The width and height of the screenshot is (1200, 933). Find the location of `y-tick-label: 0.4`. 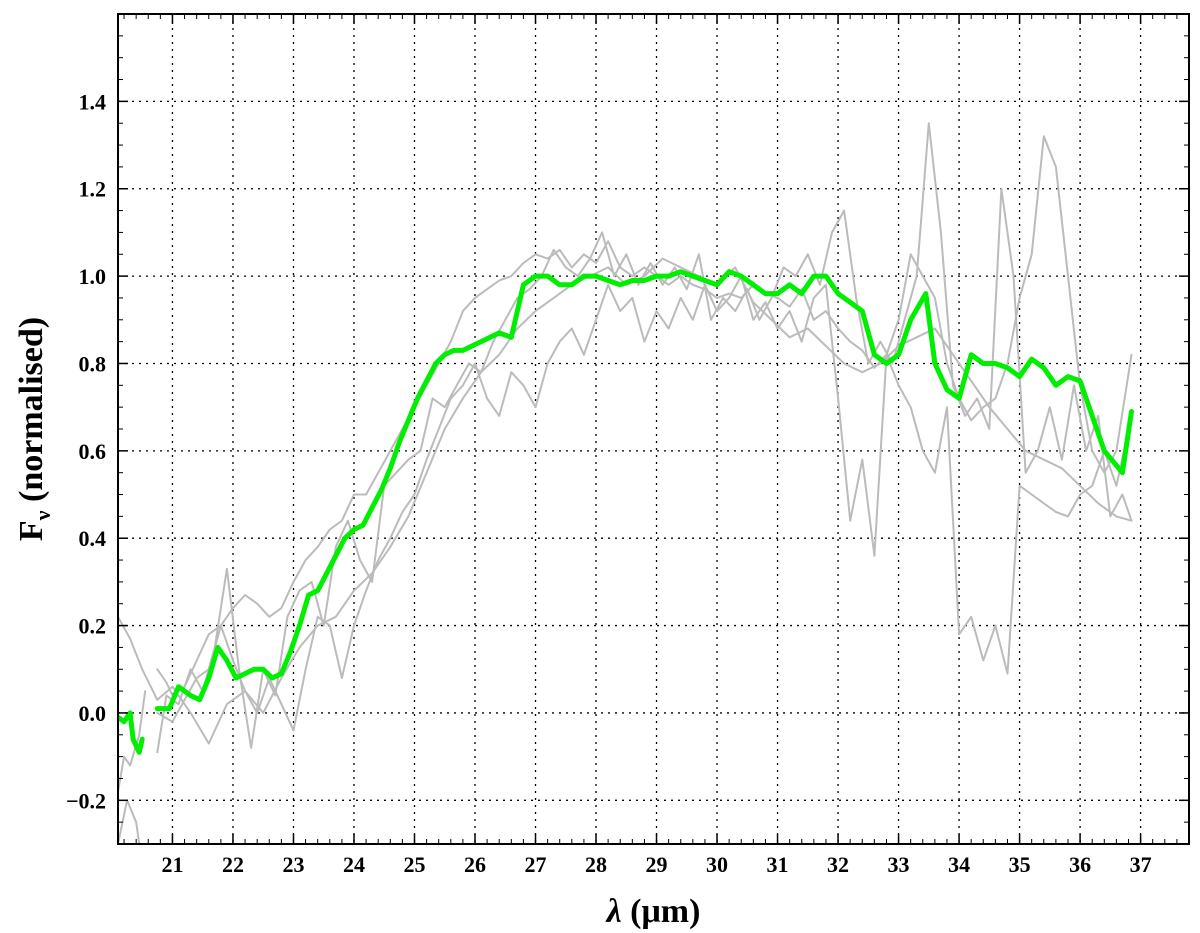

y-tick-label: 0.4 is located at coordinates (93, 538).